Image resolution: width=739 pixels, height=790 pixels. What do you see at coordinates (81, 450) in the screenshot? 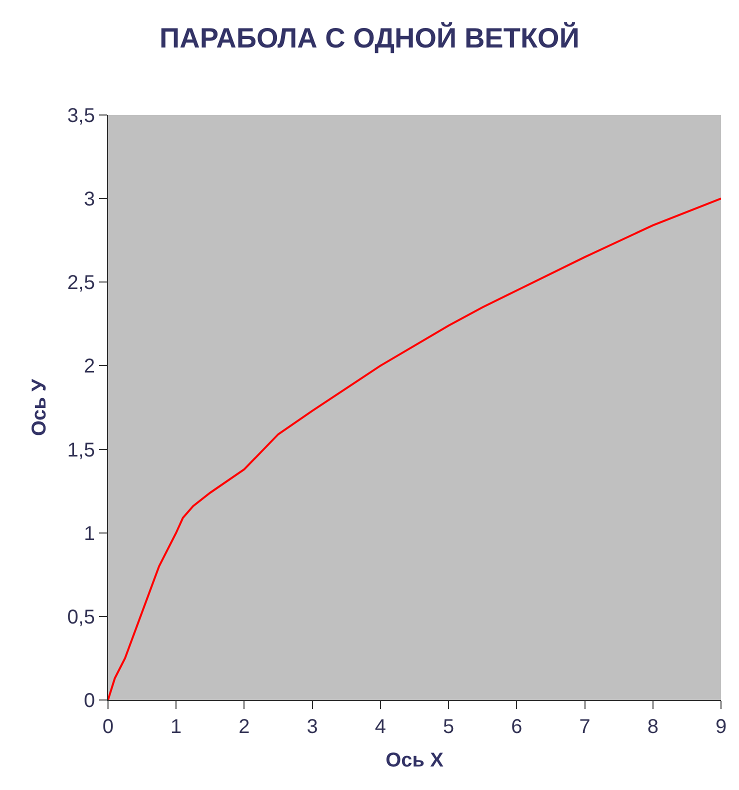
I see `y-tick-label: 1,5` at bounding box center [81, 450].